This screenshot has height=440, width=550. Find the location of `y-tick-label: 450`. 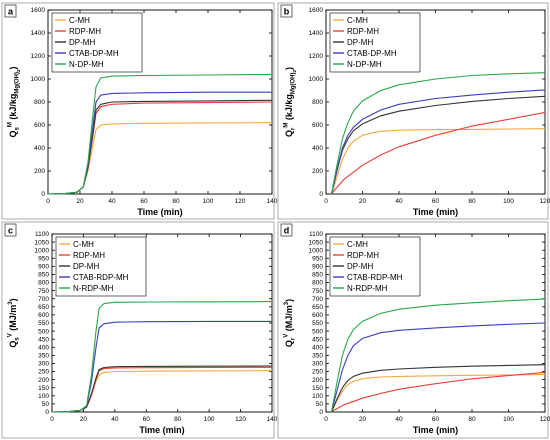

y-tick-label: 450 is located at coordinates (317, 339).